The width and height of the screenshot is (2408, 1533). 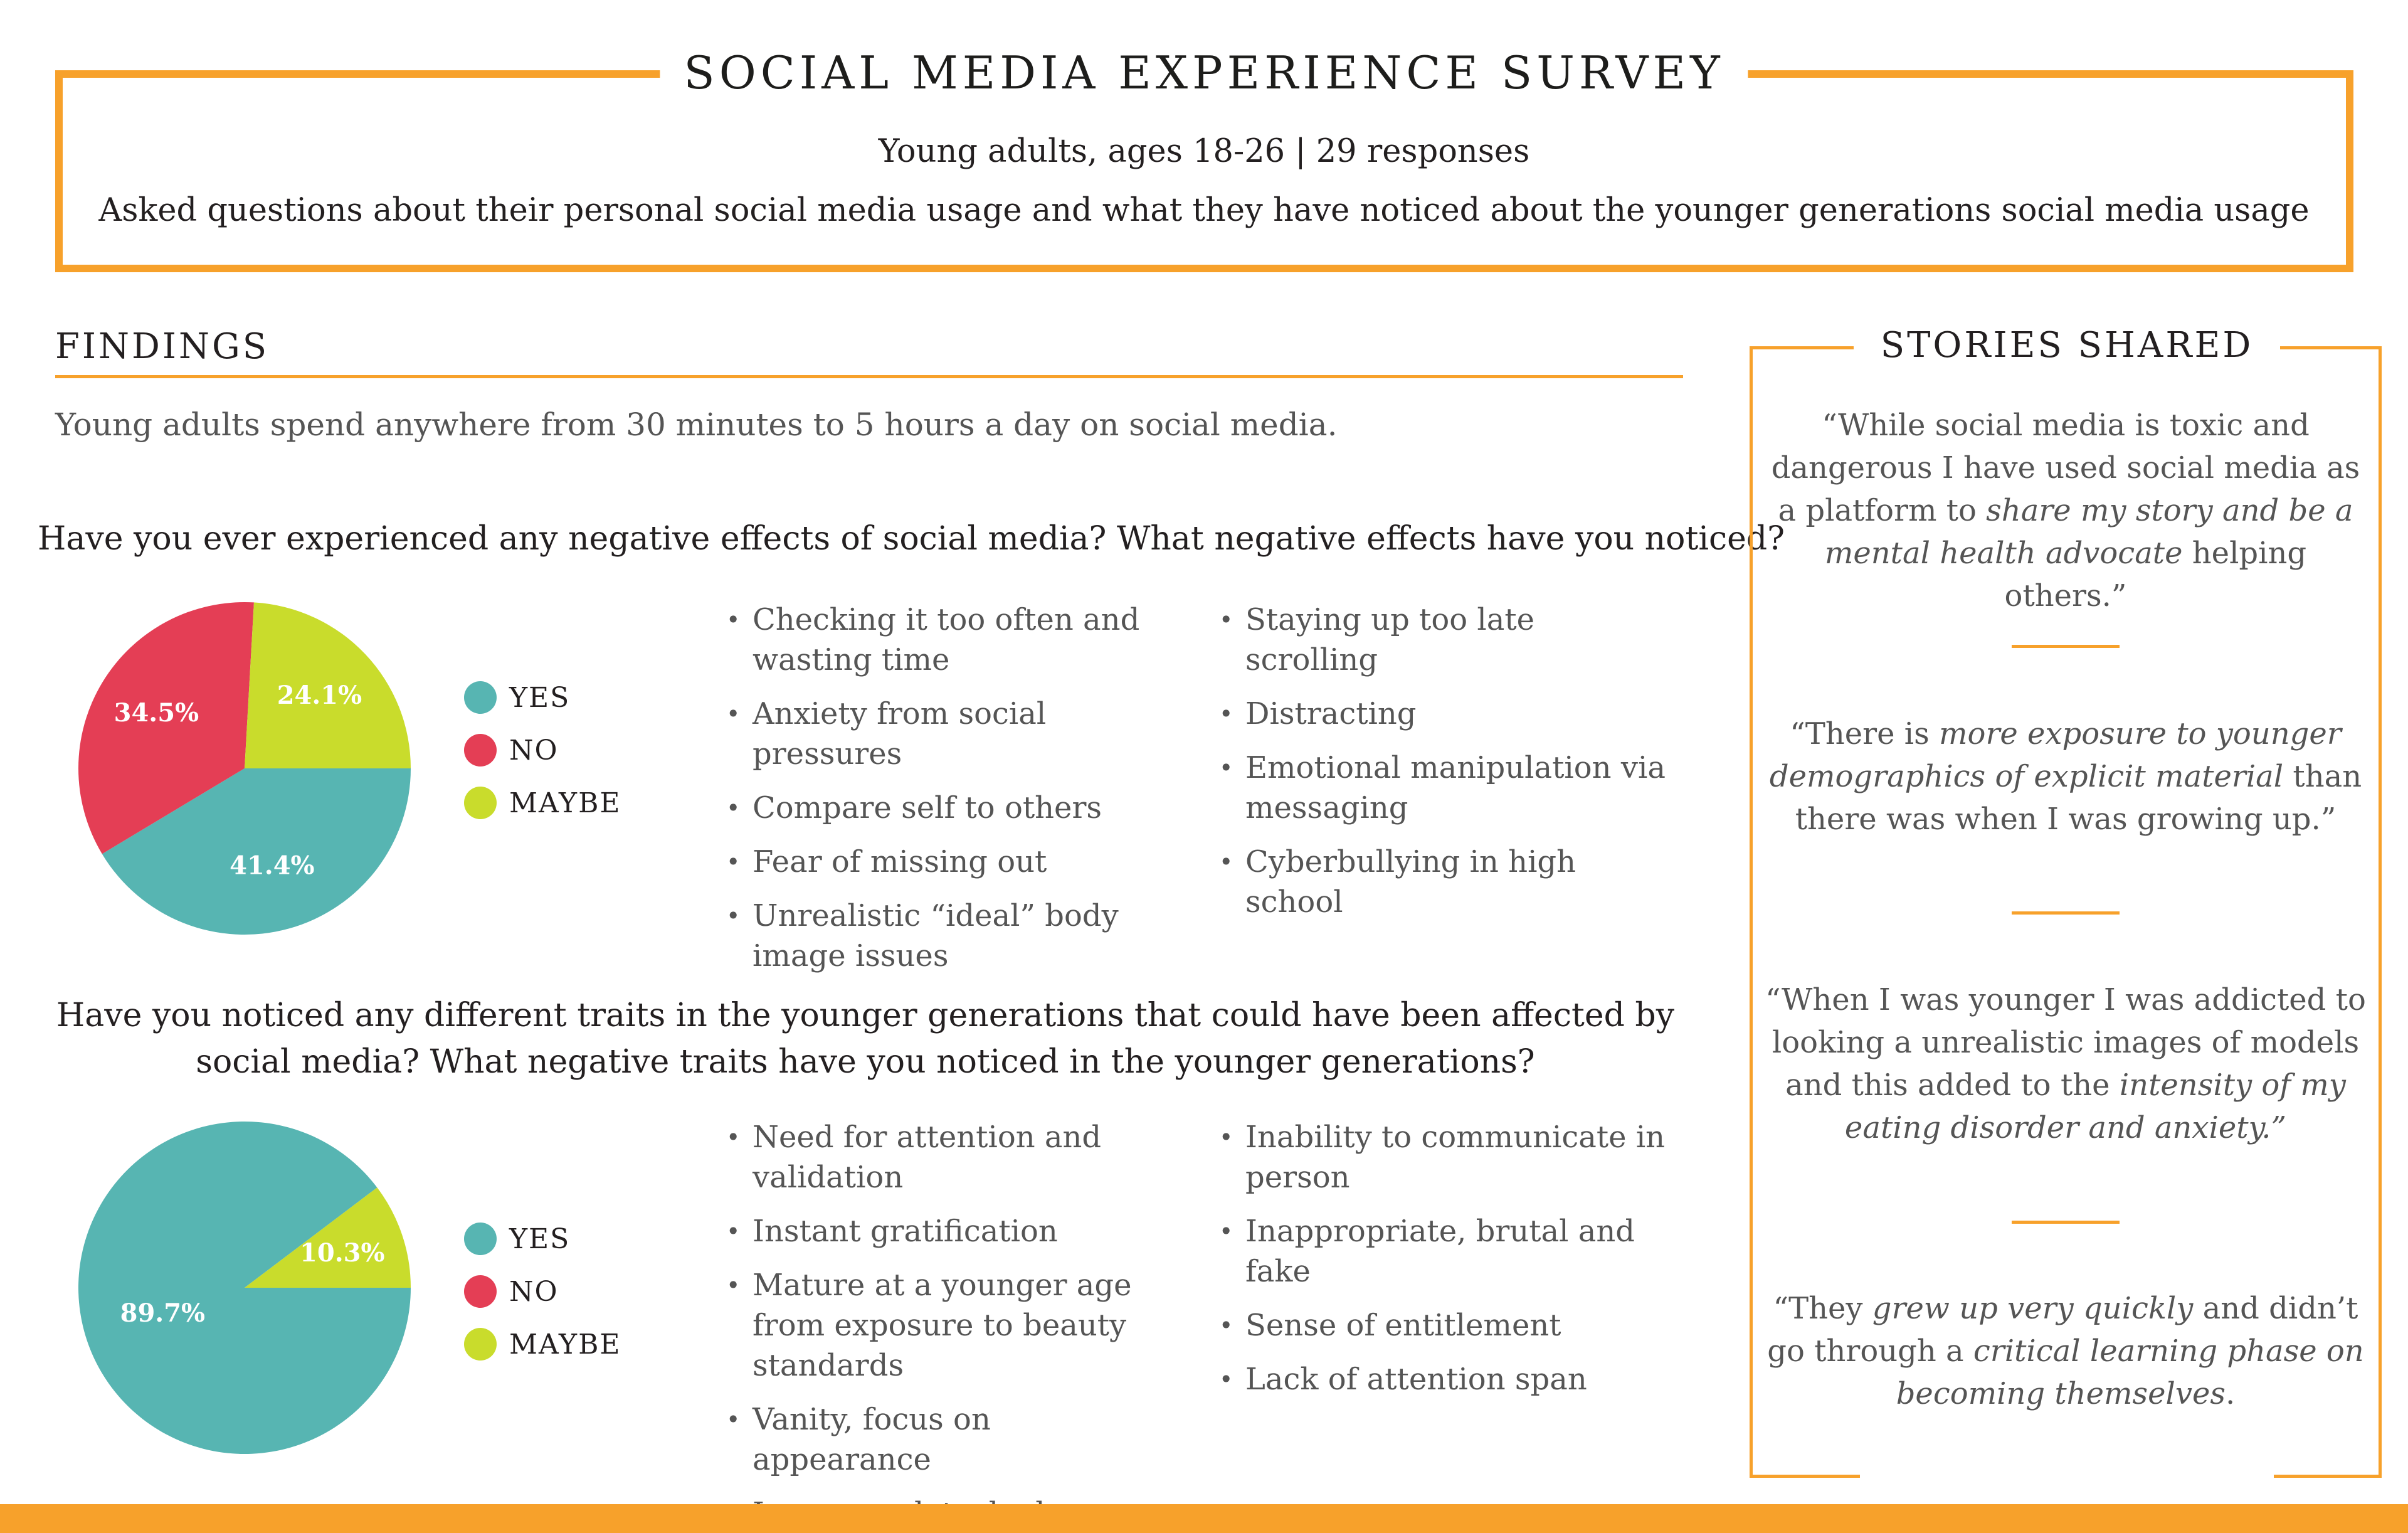 What do you see at coordinates (1204, 1518) in the screenshot?
I see `footer-bar` at bounding box center [1204, 1518].